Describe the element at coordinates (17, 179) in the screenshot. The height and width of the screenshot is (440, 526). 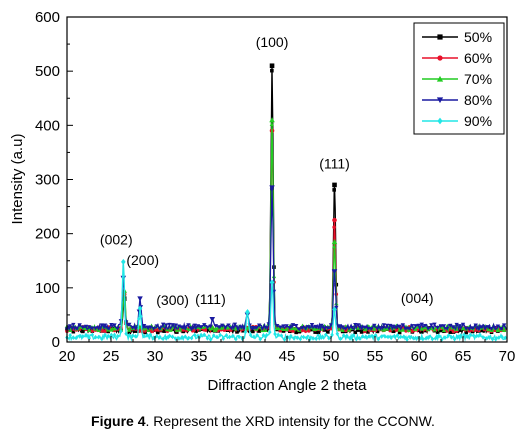
I see `y-axis-title: Intensity (a.u)` at that location.